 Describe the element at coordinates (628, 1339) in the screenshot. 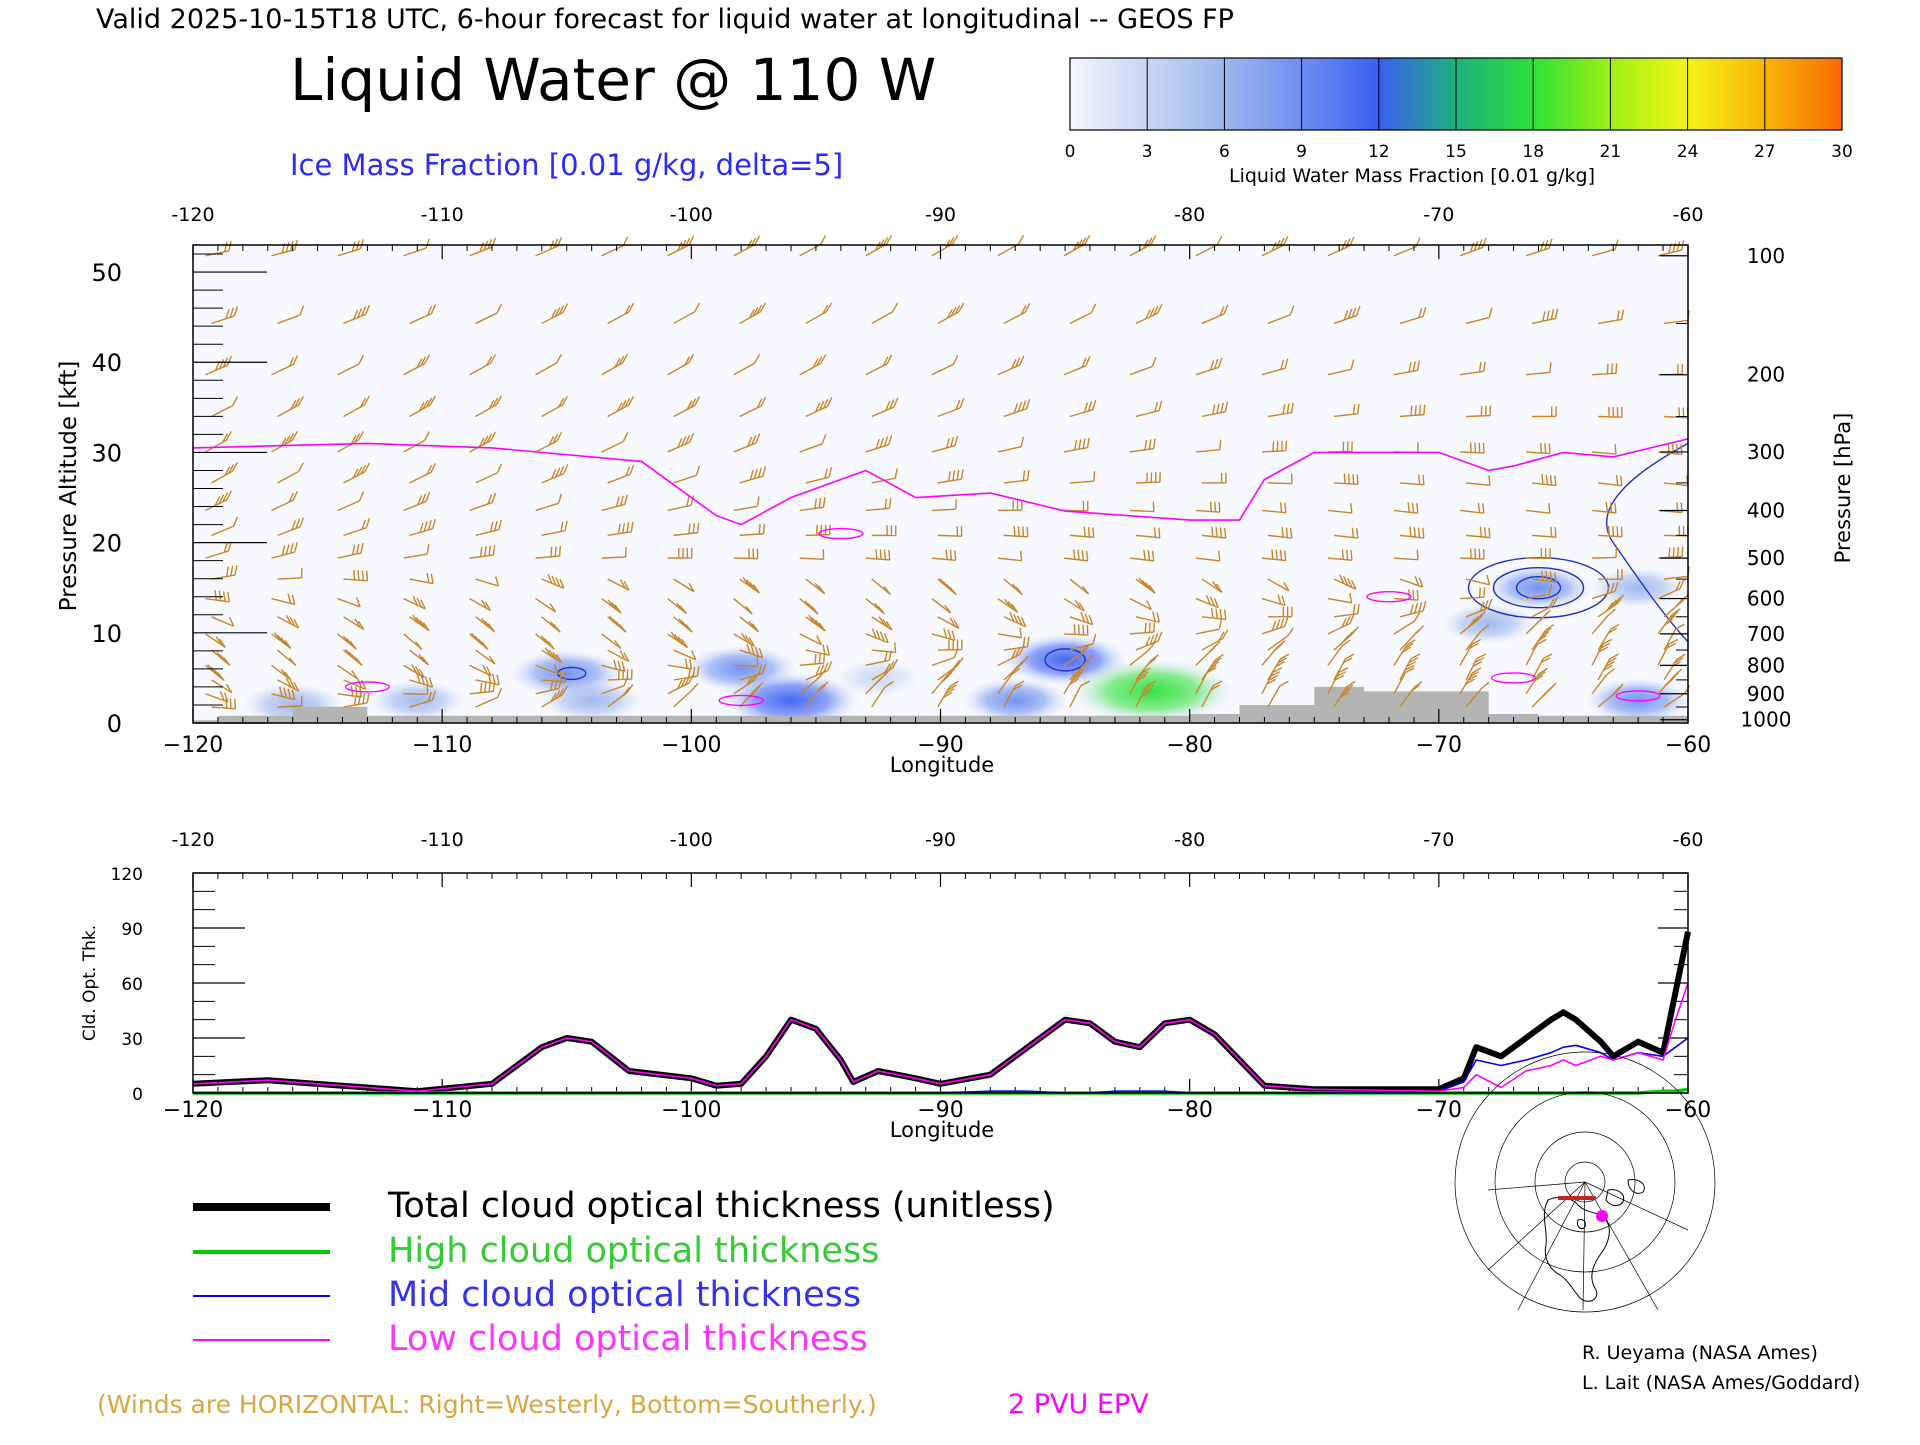

I see `legend-label-low: Low cloud optical thickness` at that location.